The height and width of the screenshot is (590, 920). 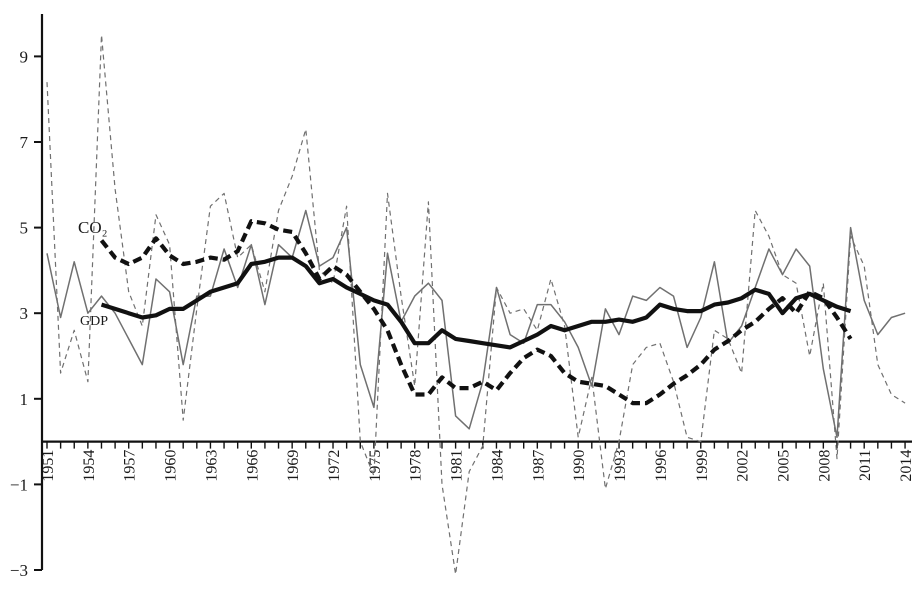 I want to click on x-tick-label: 2011, so click(x=865, y=465).